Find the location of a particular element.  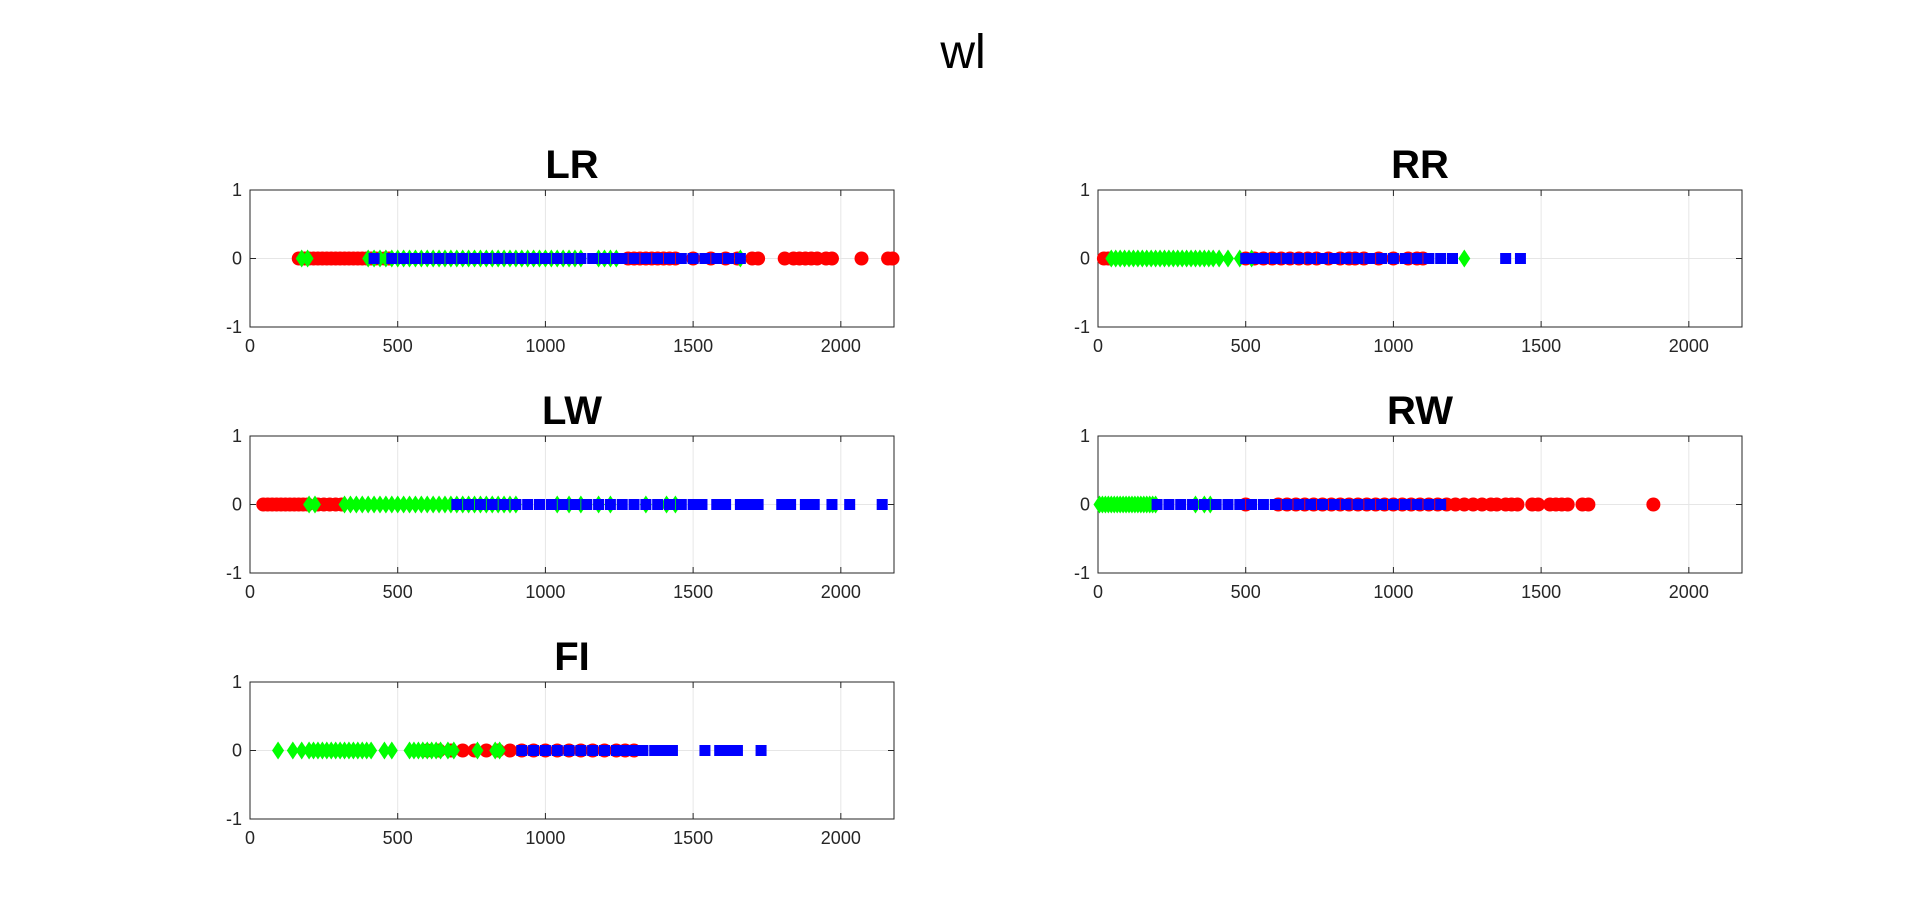

subplot-title: LR is located at coordinates (571, 165).